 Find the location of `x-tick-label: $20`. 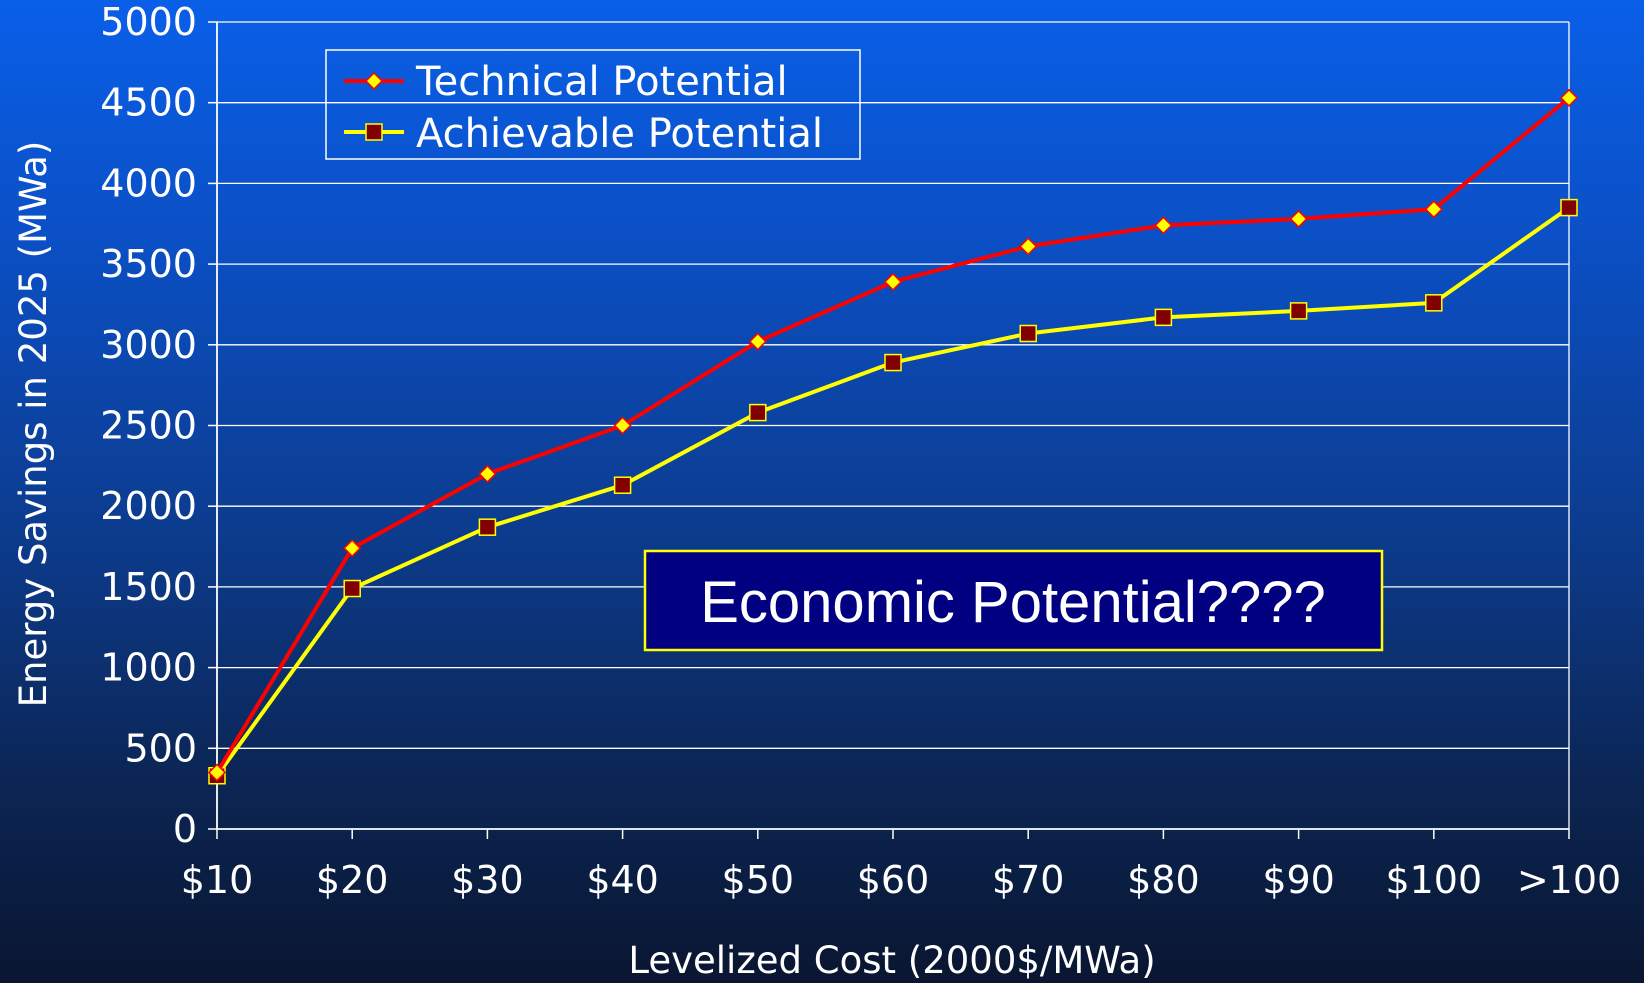

x-tick-label: $20 is located at coordinates (352, 880).